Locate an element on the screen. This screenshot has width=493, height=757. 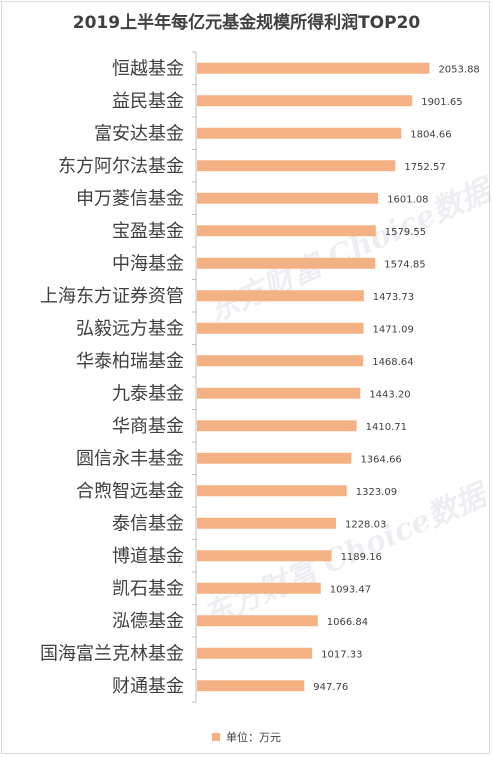
value-label: 1473.73 is located at coordinates (393, 297).